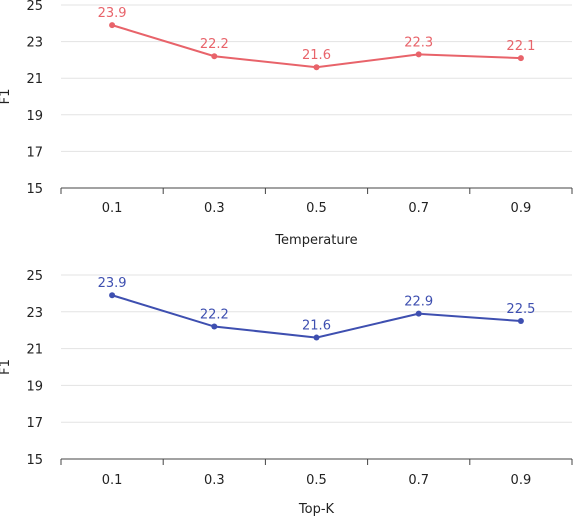  I want to click on data-label: 22.1, so click(520, 46).